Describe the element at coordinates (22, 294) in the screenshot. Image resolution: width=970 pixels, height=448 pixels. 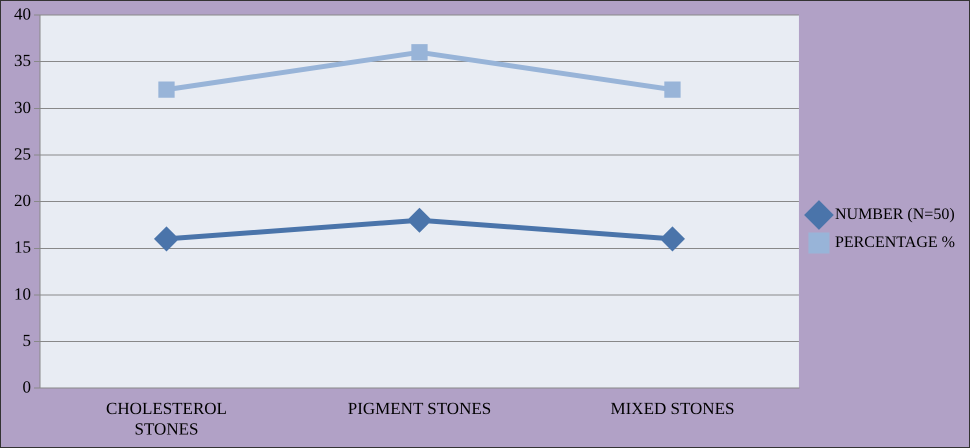
I see `y-tick-label: 10` at that location.